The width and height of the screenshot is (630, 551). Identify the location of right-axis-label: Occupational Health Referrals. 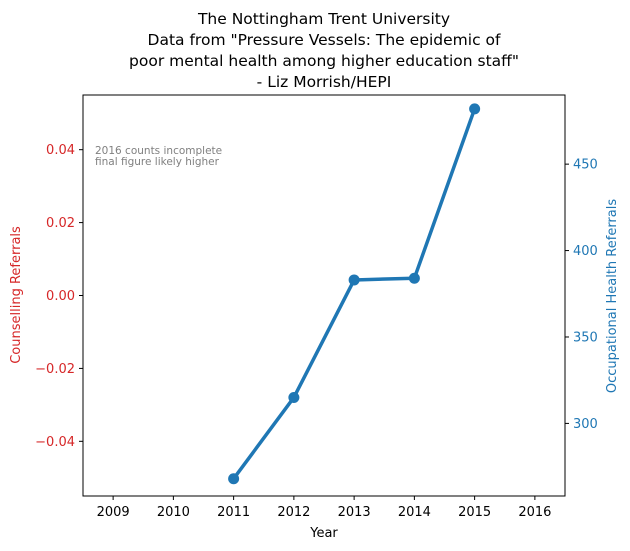
(612, 296).